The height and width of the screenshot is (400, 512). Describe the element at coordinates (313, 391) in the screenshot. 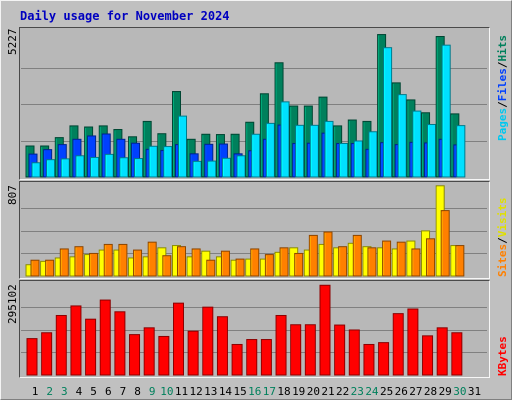

I see `day-label-20: 20` at that location.